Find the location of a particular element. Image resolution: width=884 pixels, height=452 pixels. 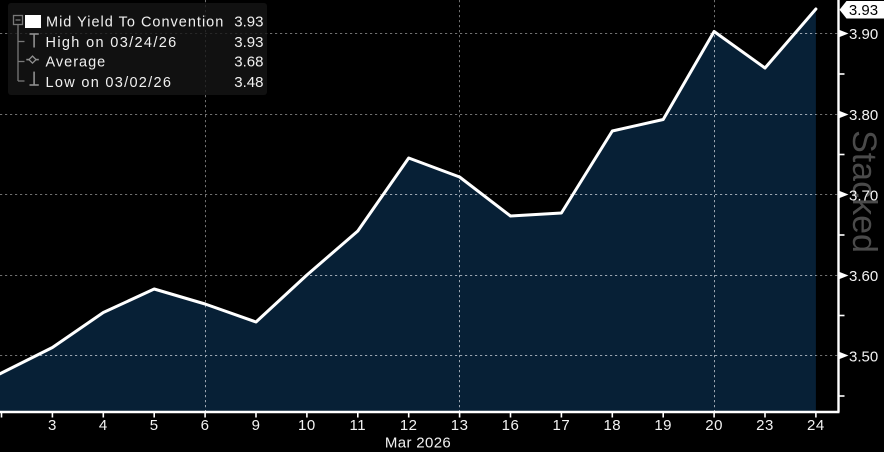

svg-text: 5 is located at coordinates (154, 425).